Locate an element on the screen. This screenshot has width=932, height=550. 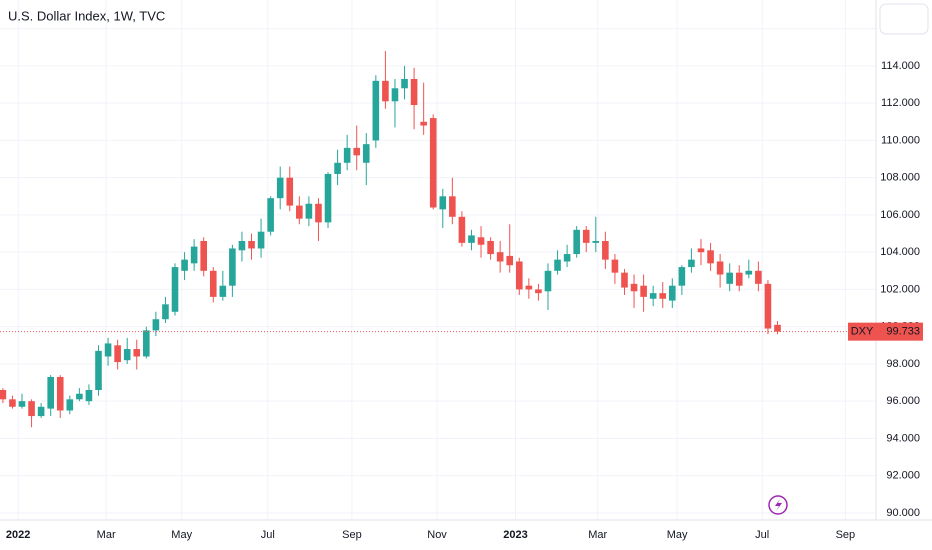
y-tick-label: 102.000 is located at coordinates (900, 289).